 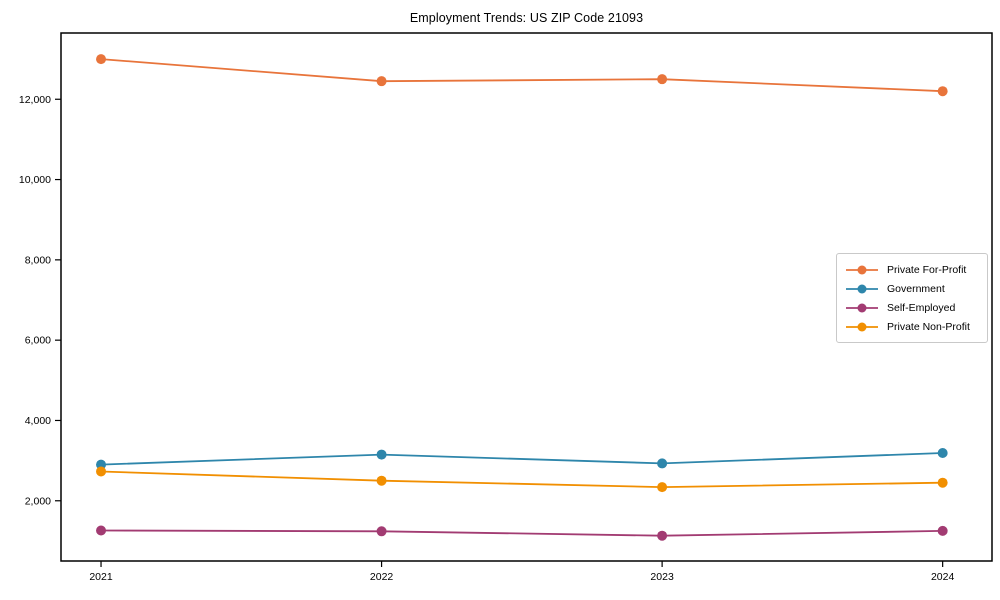 What do you see at coordinates (382, 577) in the screenshot?
I see `x-tick-label: 2022` at bounding box center [382, 577].